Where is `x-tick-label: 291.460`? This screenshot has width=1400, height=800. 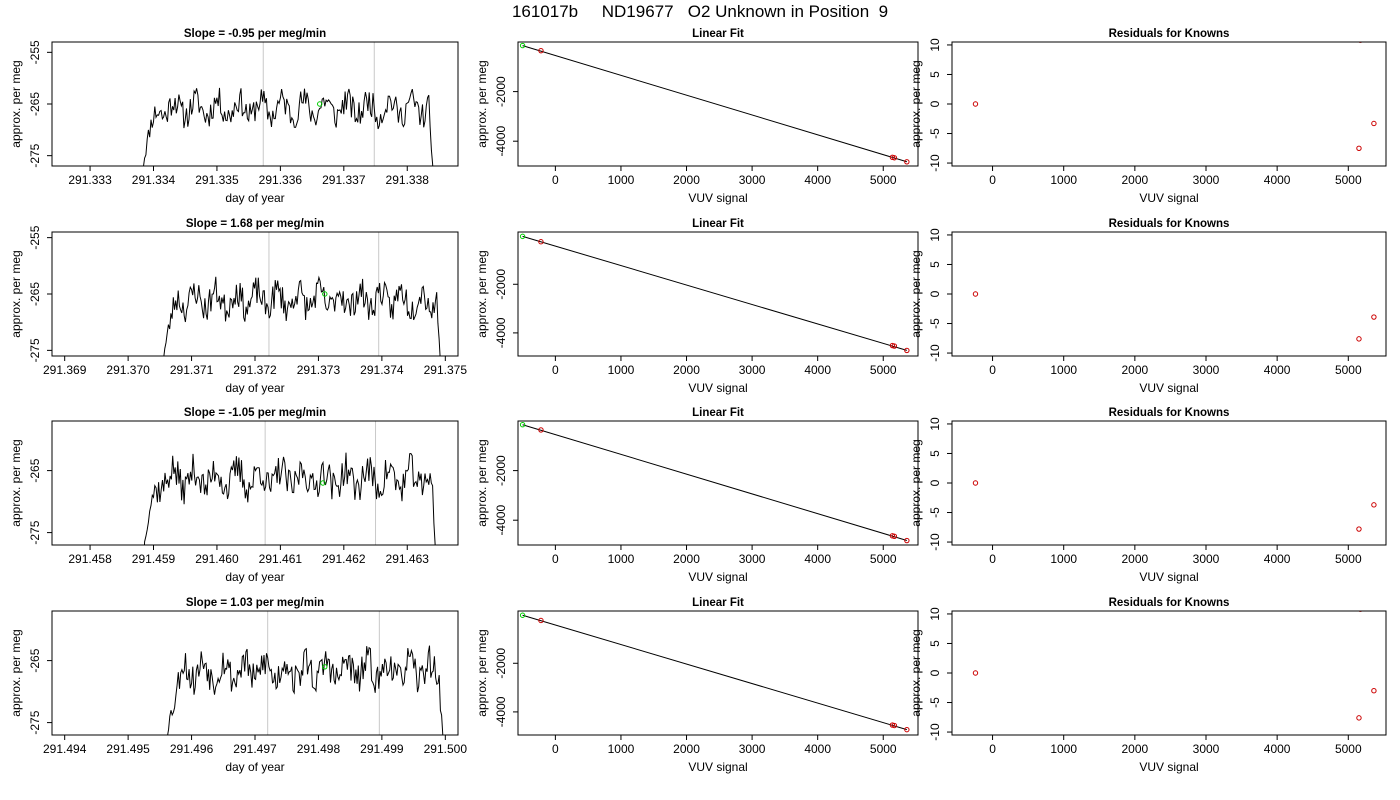 x-tick-label: 291.460 is located at coordinates (217, 559).